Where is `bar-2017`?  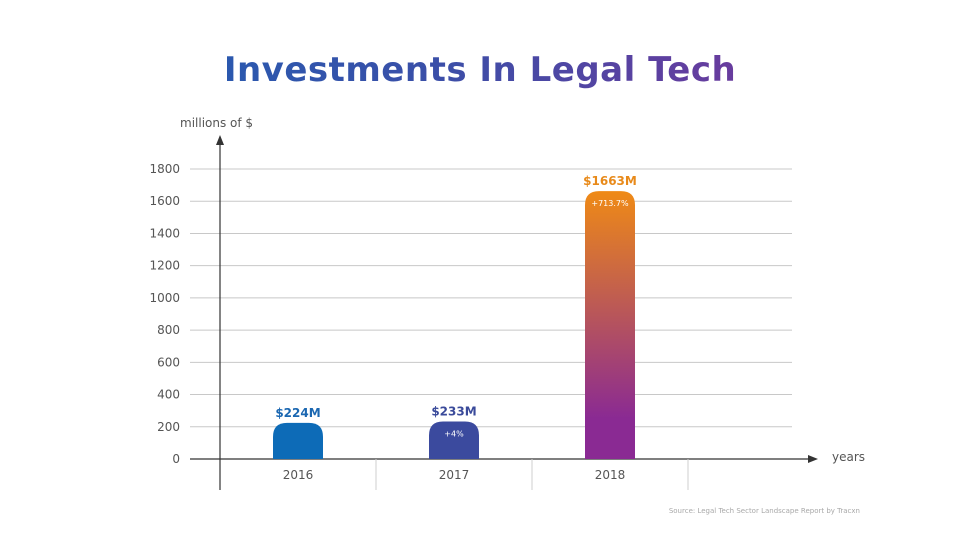
bar-2017 is located at coordinates (454, 440).